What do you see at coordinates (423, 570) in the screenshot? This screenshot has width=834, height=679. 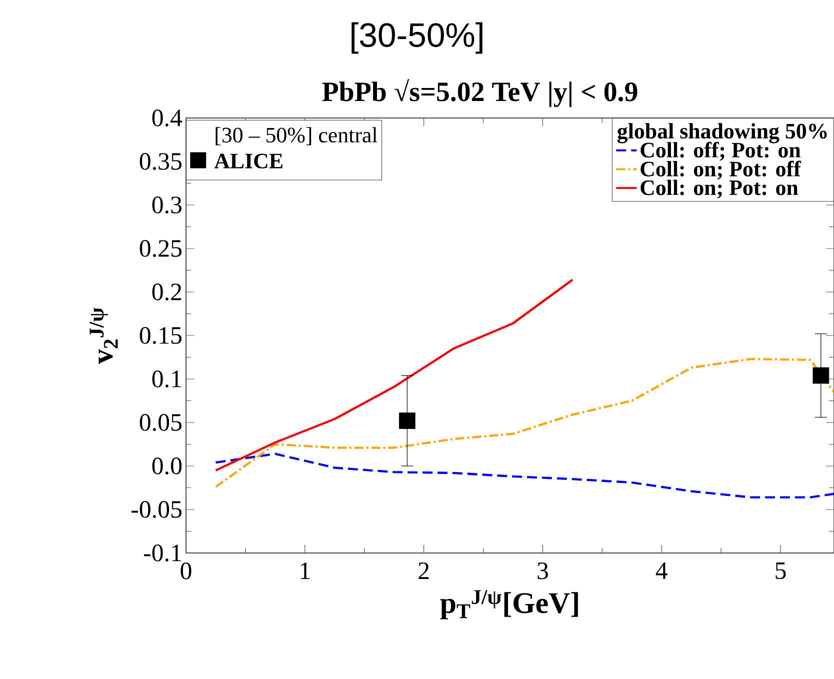 I see `x-tick-label: 2` at bounding box center [423, 570].